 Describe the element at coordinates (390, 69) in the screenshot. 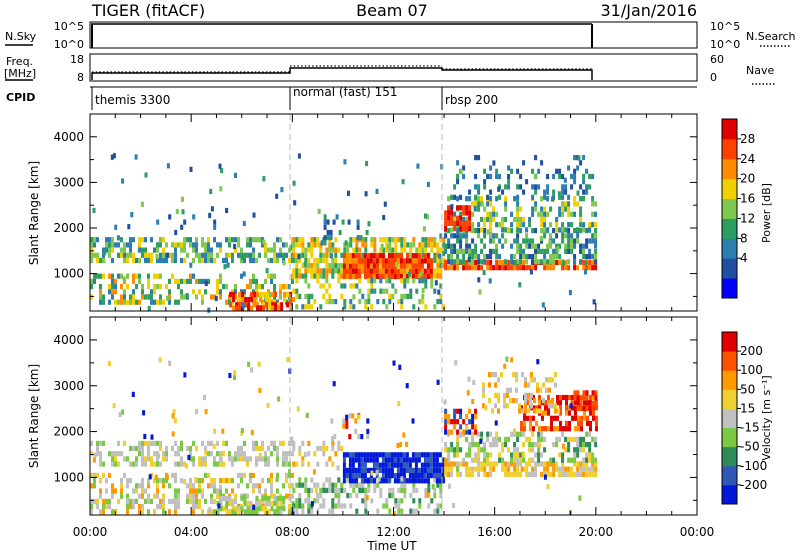

I see `freq-panel: Freq. [MHz] 18 8 60 0 Nave` at that location.